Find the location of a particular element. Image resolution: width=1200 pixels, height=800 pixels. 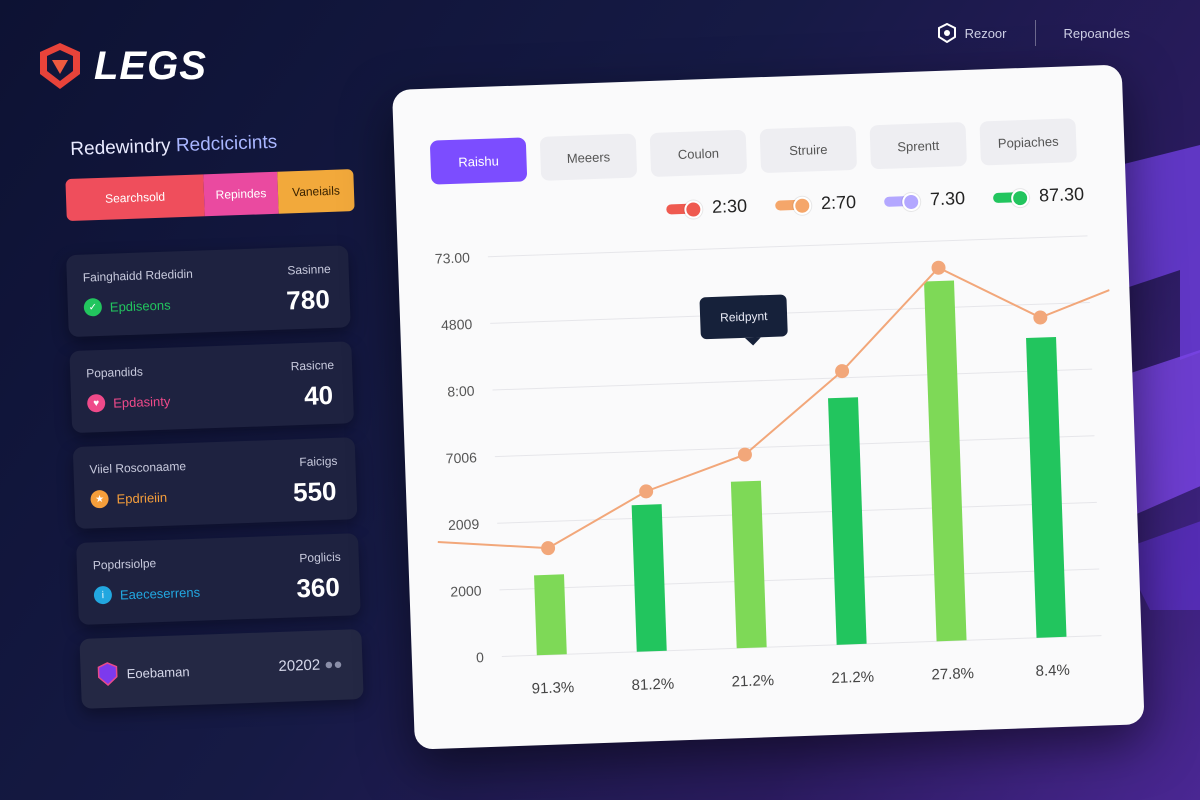

pill-red: Searchsold is located at coordinates (135, 198).